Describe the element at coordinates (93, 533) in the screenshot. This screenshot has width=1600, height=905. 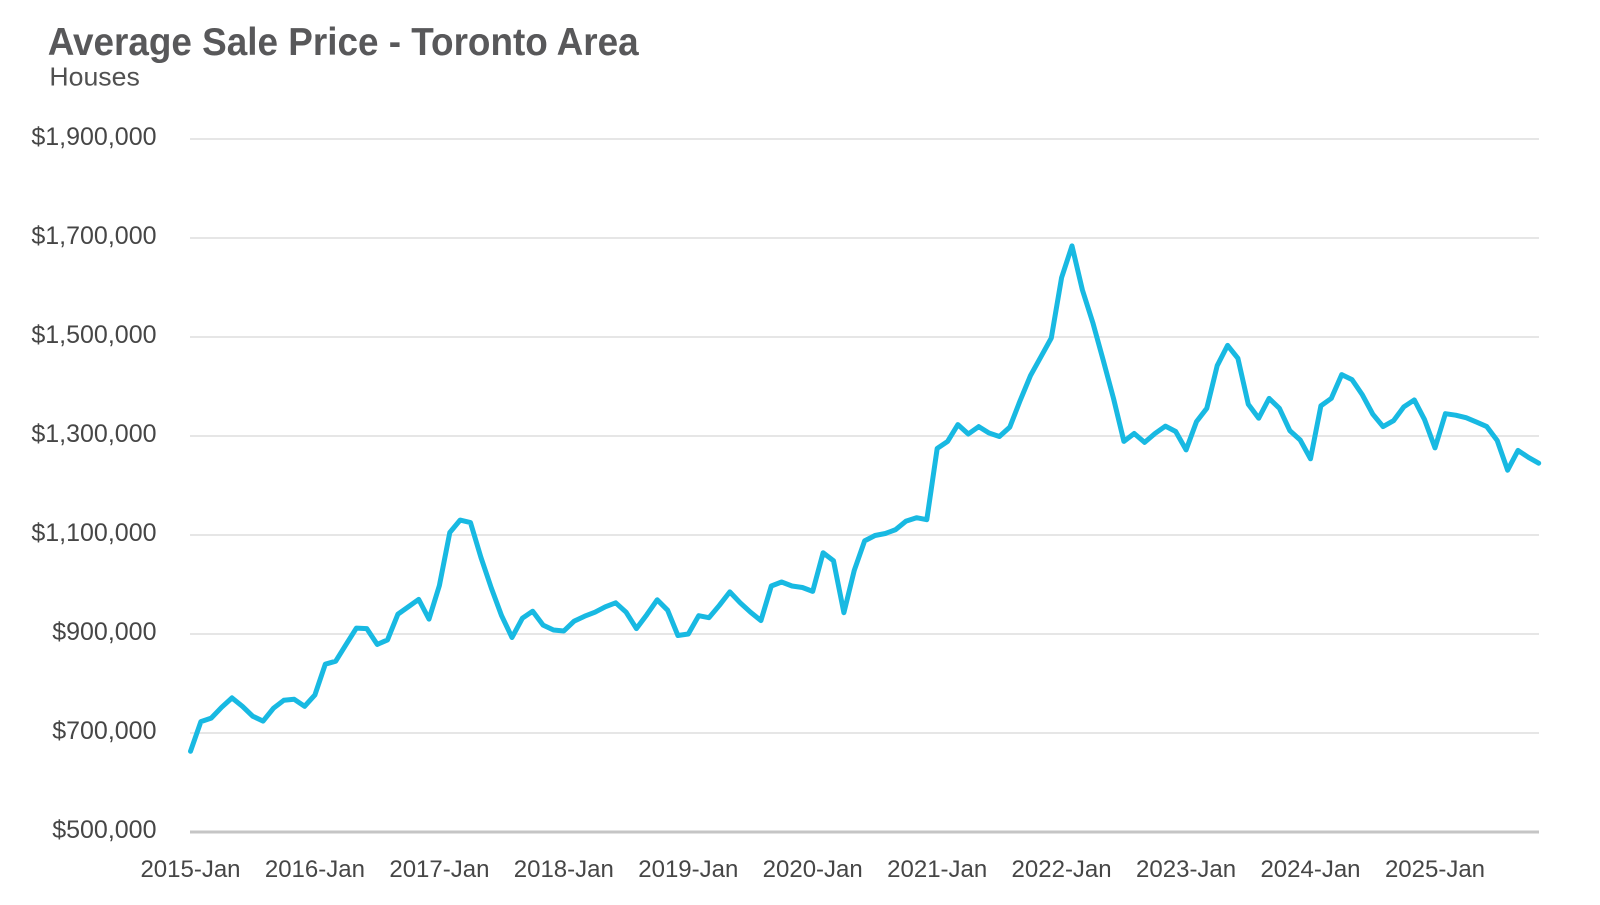
I see `svg-text: $1,100,000` at that location.